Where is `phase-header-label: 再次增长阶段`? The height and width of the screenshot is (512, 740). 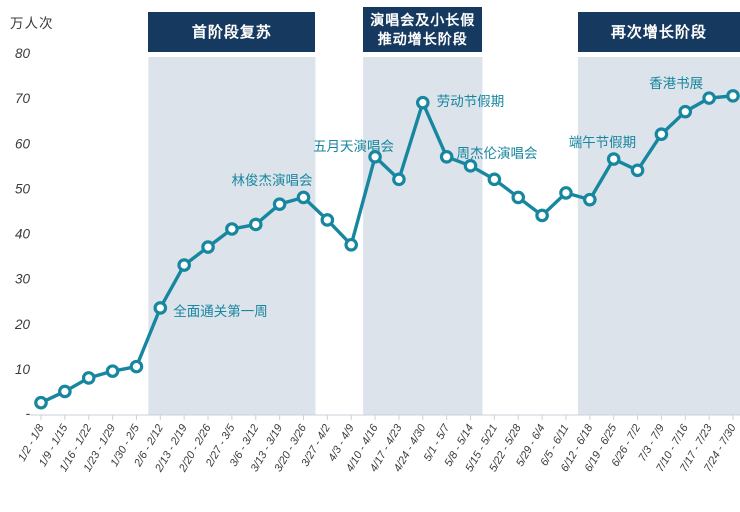
phase-header-label: 再次增长阶段 is located at coordinates (658, 32).